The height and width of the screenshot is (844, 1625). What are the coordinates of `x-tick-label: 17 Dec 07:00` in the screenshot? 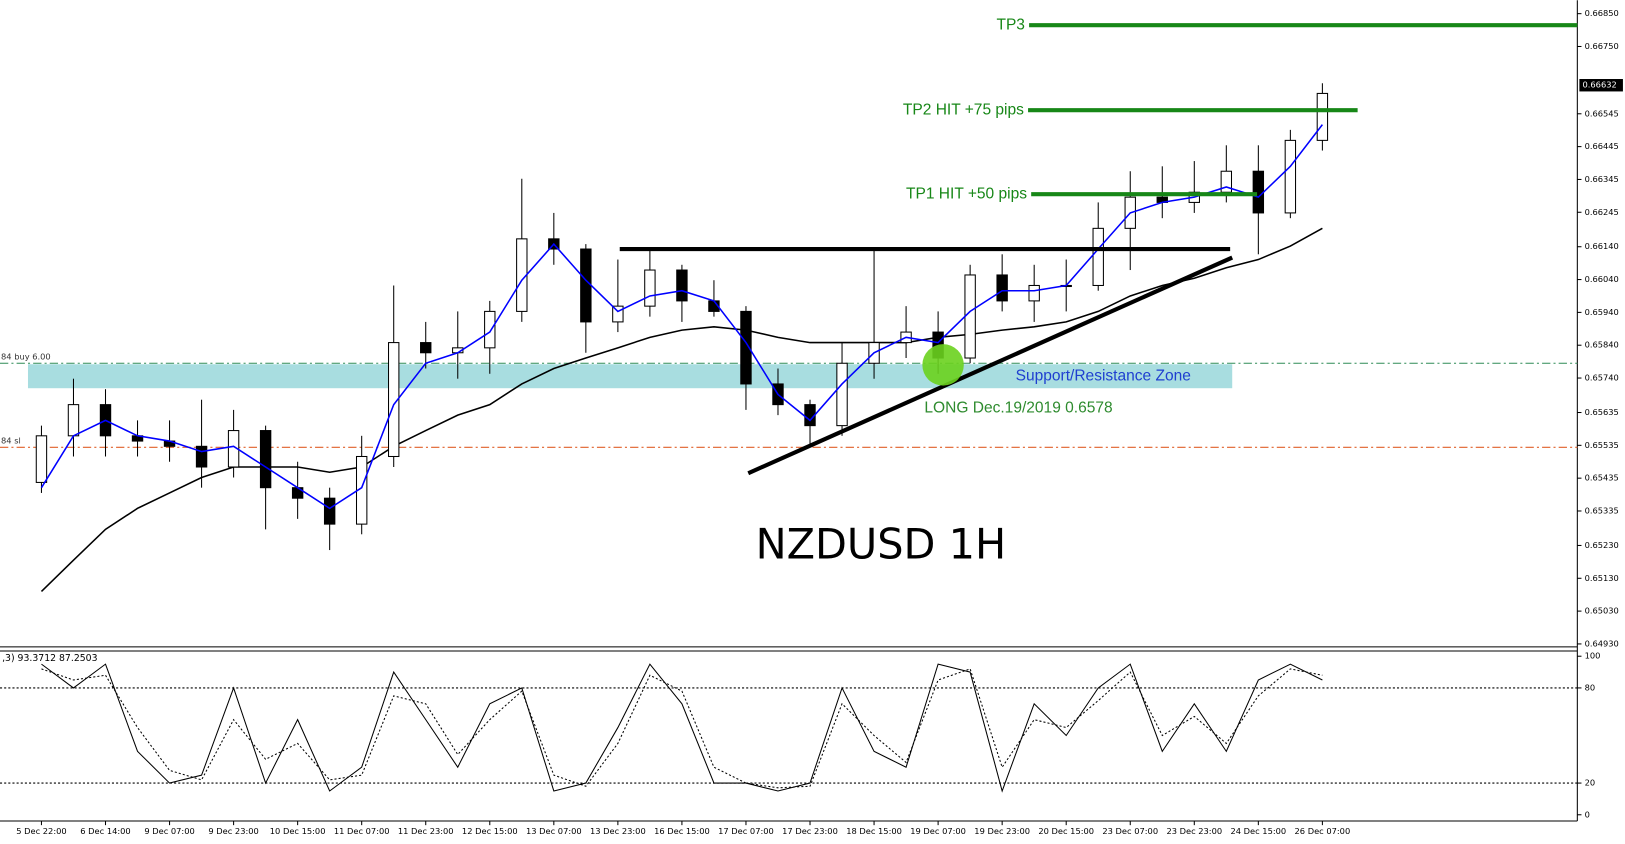 It's located at (746, 831).